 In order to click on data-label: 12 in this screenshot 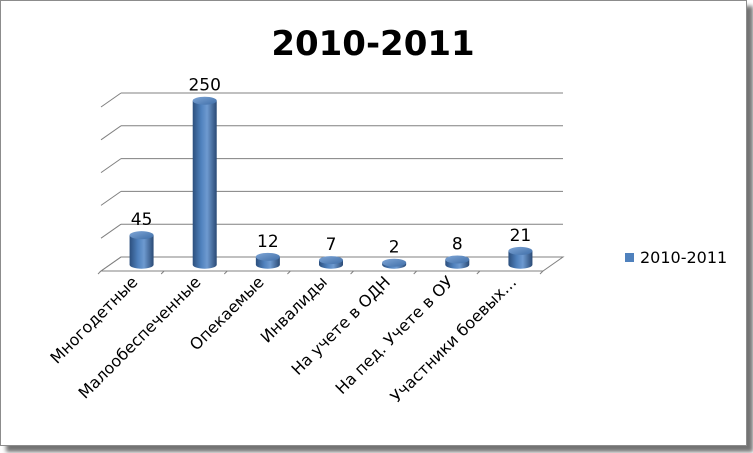, I will do `click(268, 242)`.